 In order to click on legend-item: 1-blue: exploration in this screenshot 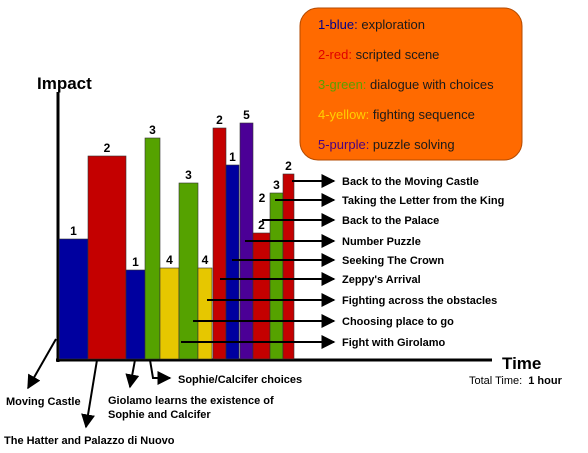, I will do `click(371, 24)`.